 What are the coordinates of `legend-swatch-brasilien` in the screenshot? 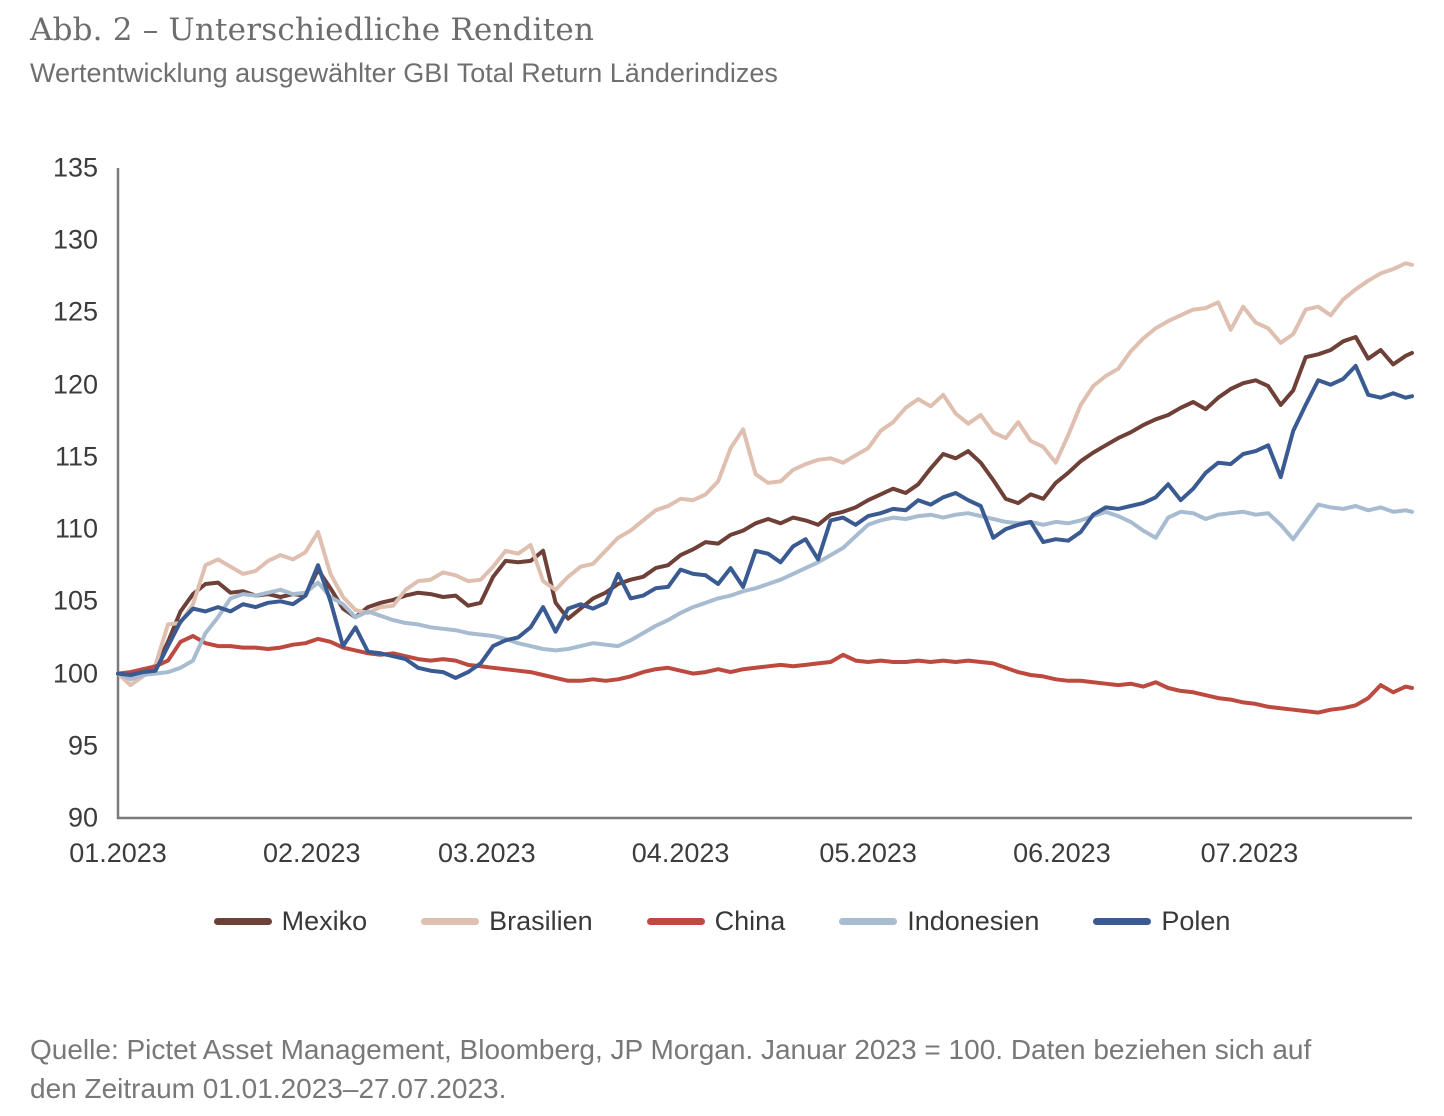 It's located at (450, 921).